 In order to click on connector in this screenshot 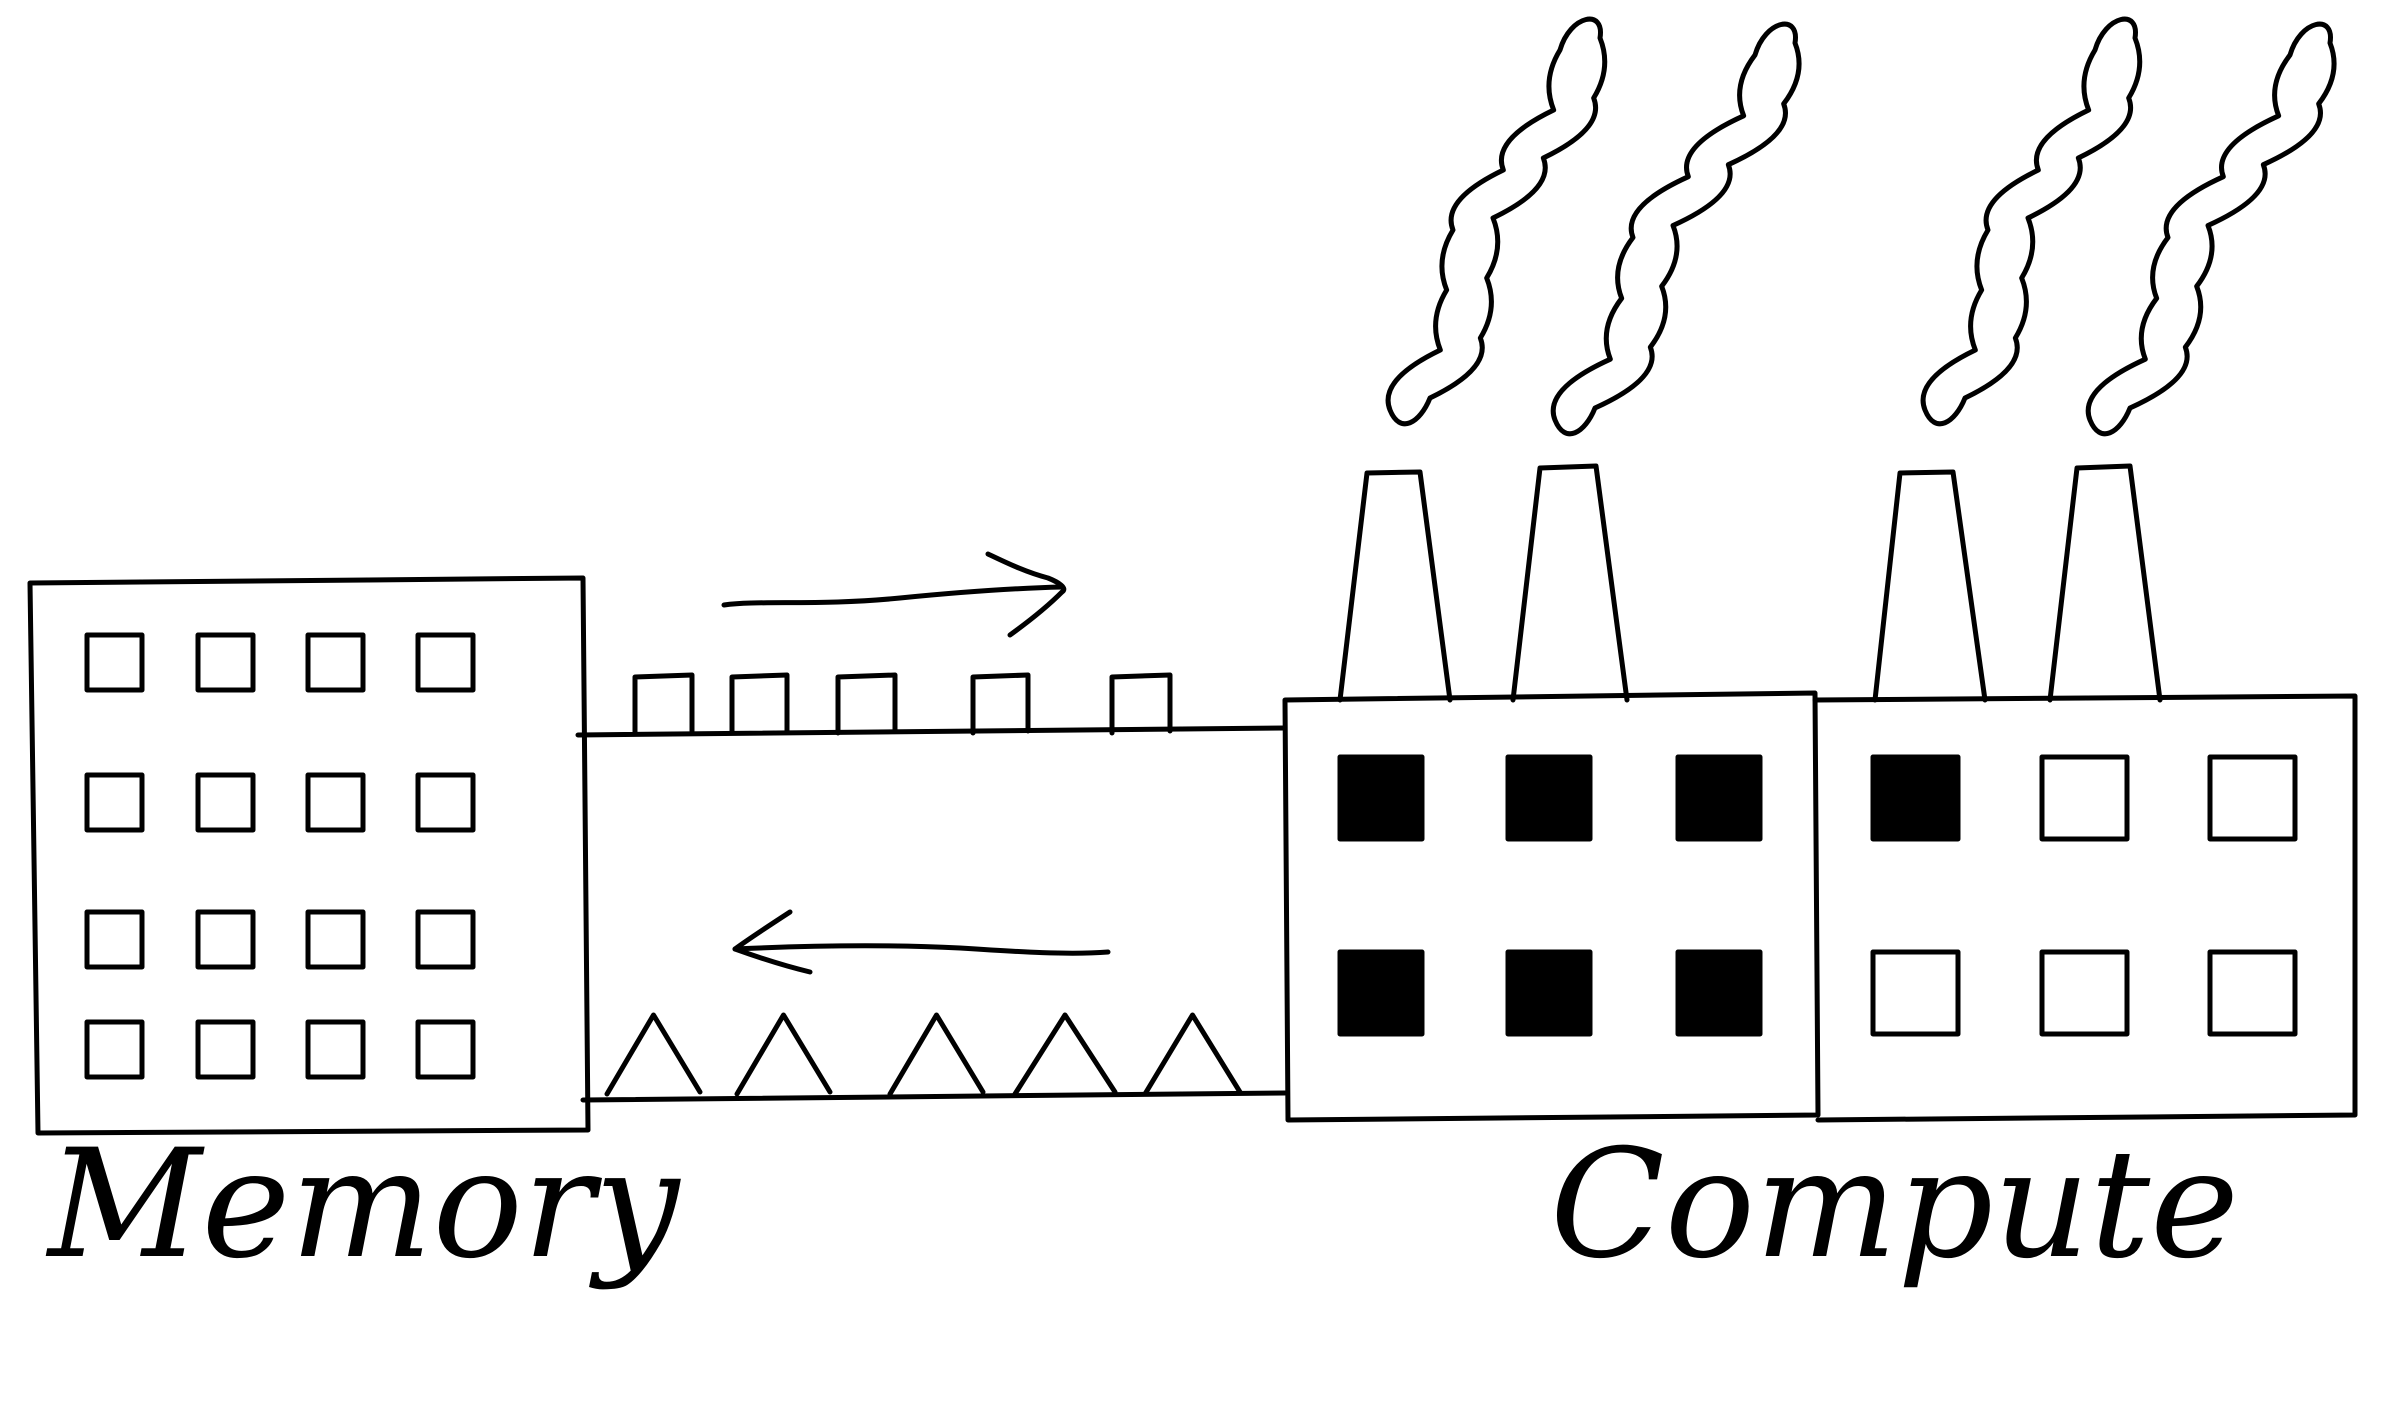, I will do `click(931, 827)`.